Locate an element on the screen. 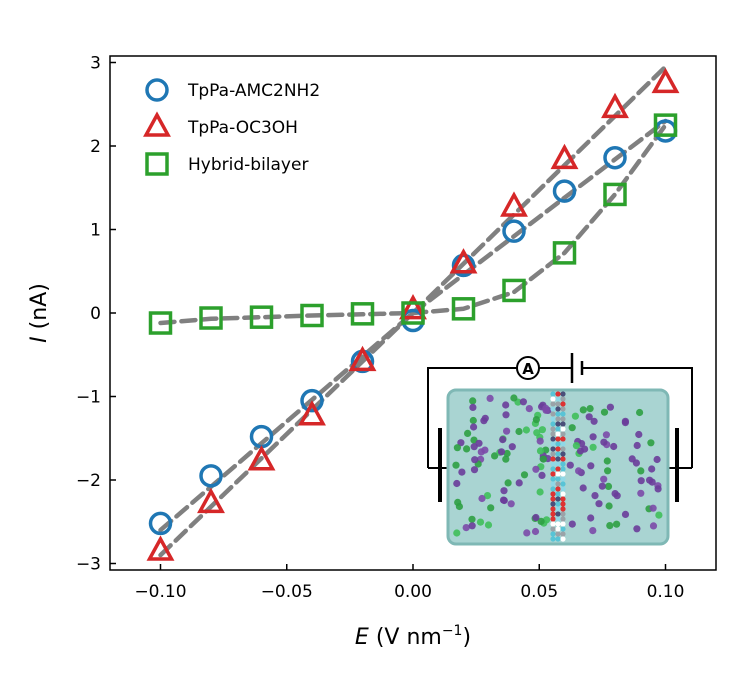 The height and width of the screenshot is (685, 754). legend-label: TpPa-AMC2NH2 is located at coordinates (253, 91).